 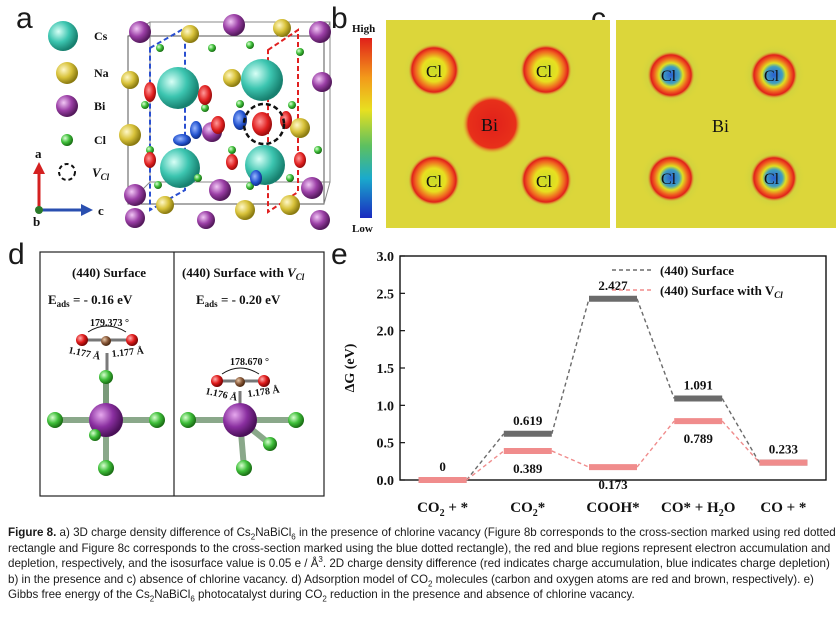 What do you see at coordinates (128, 352) in the screenshot?
I see `left-bond-2: 1.177 Å` at bounding box center [128, 352].